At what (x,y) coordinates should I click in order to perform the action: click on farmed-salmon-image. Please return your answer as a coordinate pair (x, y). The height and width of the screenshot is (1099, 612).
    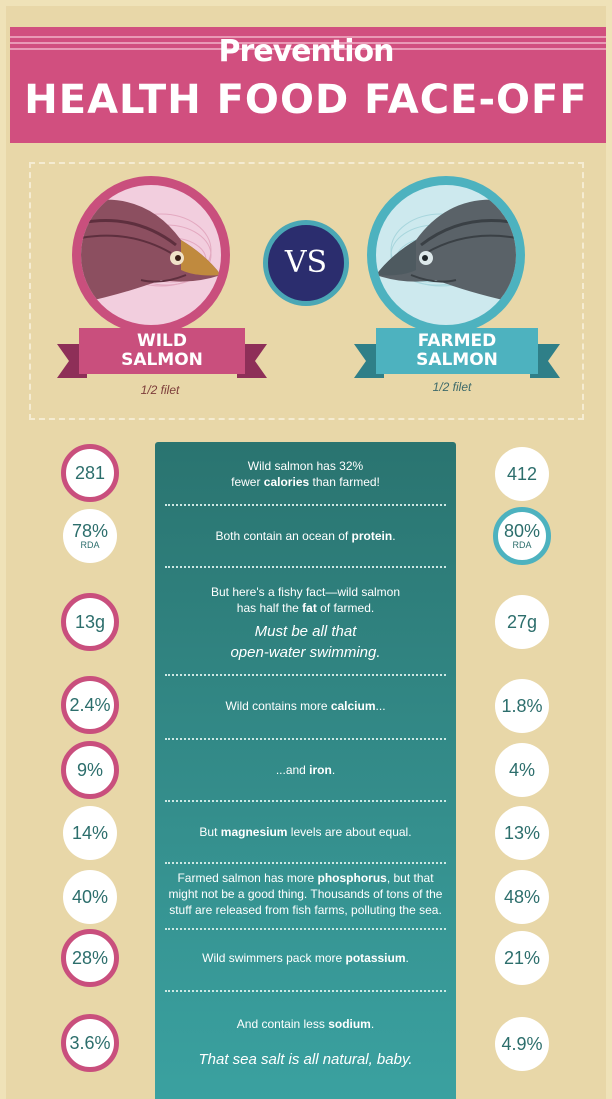
    Looking at the image, I should click on (446, 255).